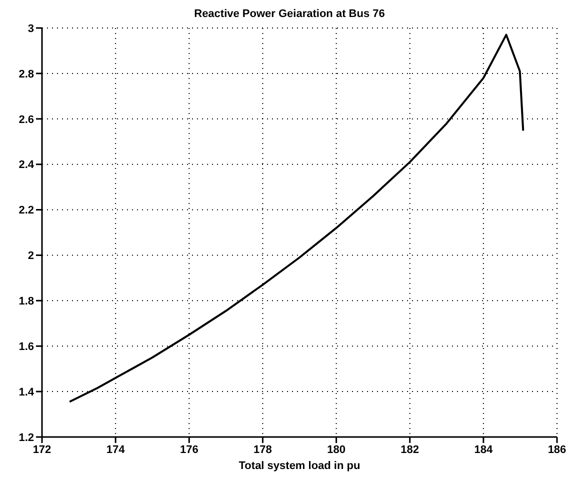 The image size is (579, 483). I want to click on x-axis-title: Total system load in pu, so click(299, 466).